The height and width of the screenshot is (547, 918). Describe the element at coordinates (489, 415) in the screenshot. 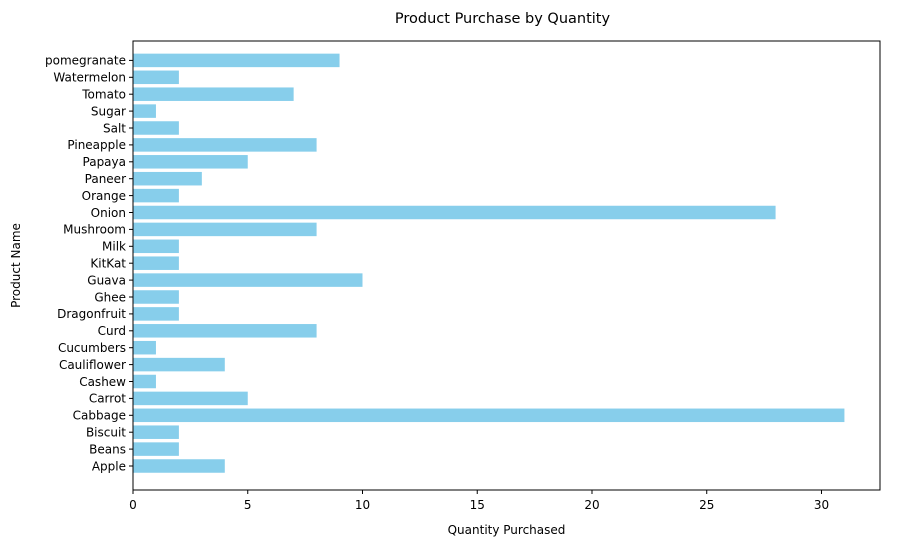

I see `bar-cabbage` at that location.